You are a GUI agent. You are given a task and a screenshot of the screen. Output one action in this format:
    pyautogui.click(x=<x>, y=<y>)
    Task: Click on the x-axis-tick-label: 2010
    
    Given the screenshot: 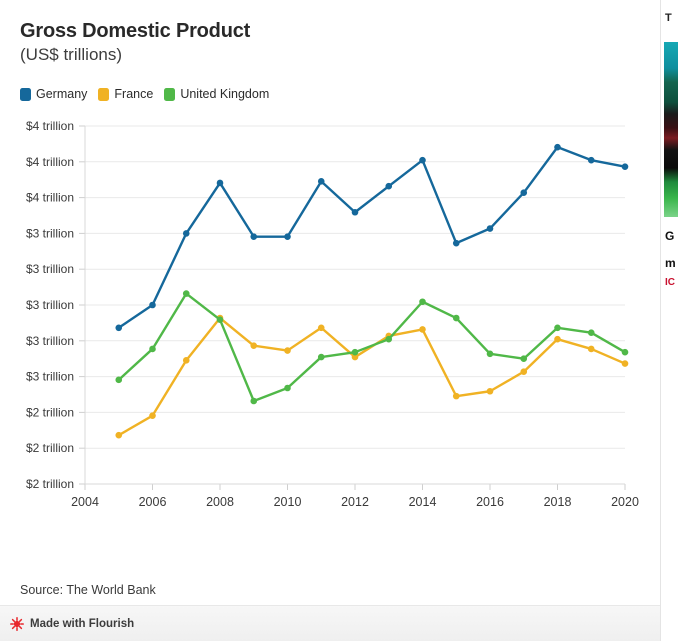 What is the action you would take?
    pyautogui.click(x=288, y=502)
    